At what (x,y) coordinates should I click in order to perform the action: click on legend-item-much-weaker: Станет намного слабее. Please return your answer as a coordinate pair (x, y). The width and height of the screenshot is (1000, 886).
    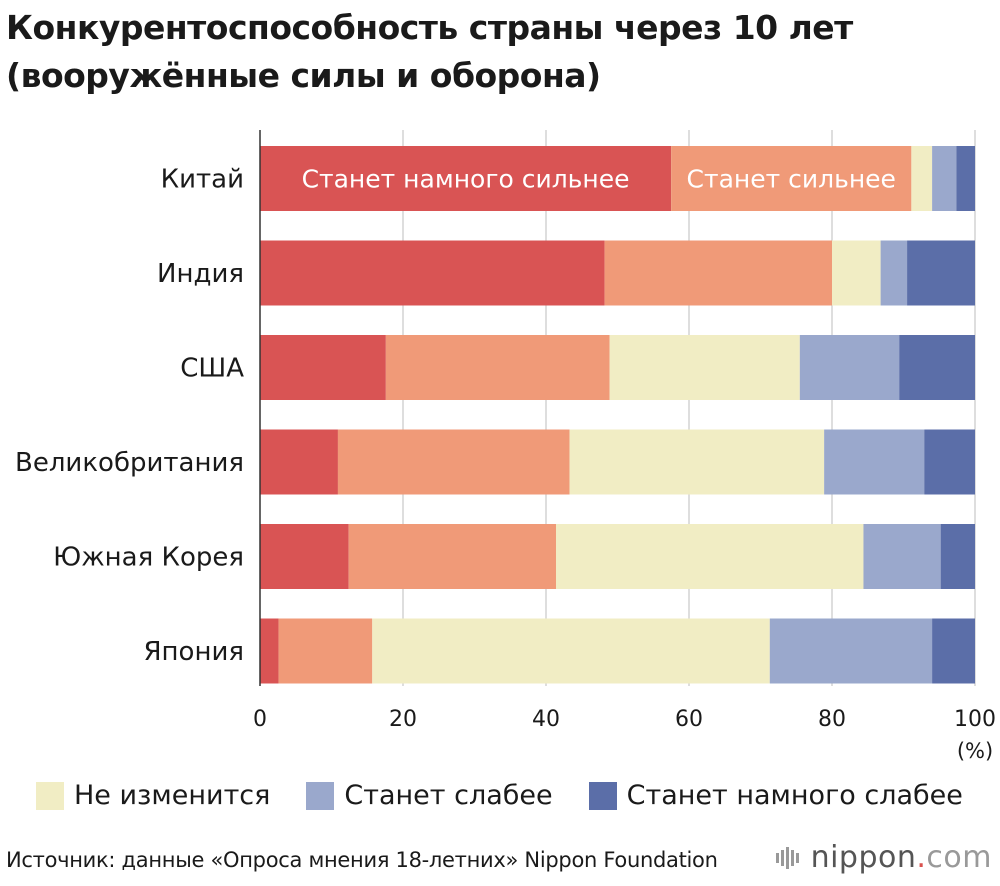
    Looking at the image, I should click on (775, 795).